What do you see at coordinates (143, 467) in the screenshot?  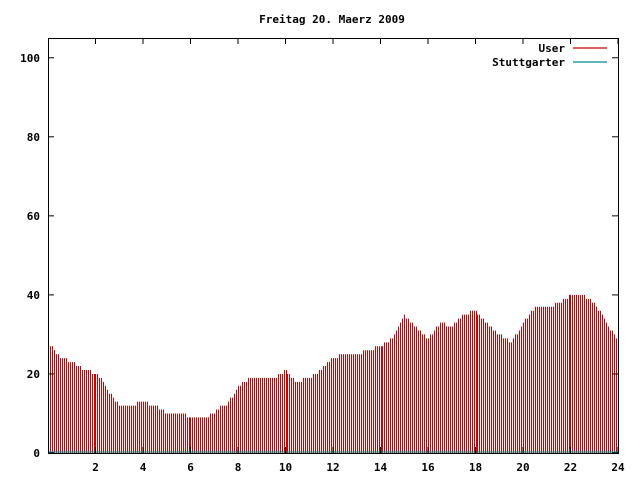 I see `x-tick-label: 4` at bounding box center [143, 467].